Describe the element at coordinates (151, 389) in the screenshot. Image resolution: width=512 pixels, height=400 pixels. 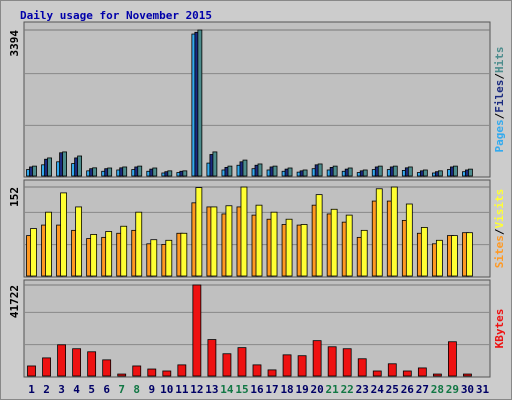
I see `x-tick-label: 9` at that location.